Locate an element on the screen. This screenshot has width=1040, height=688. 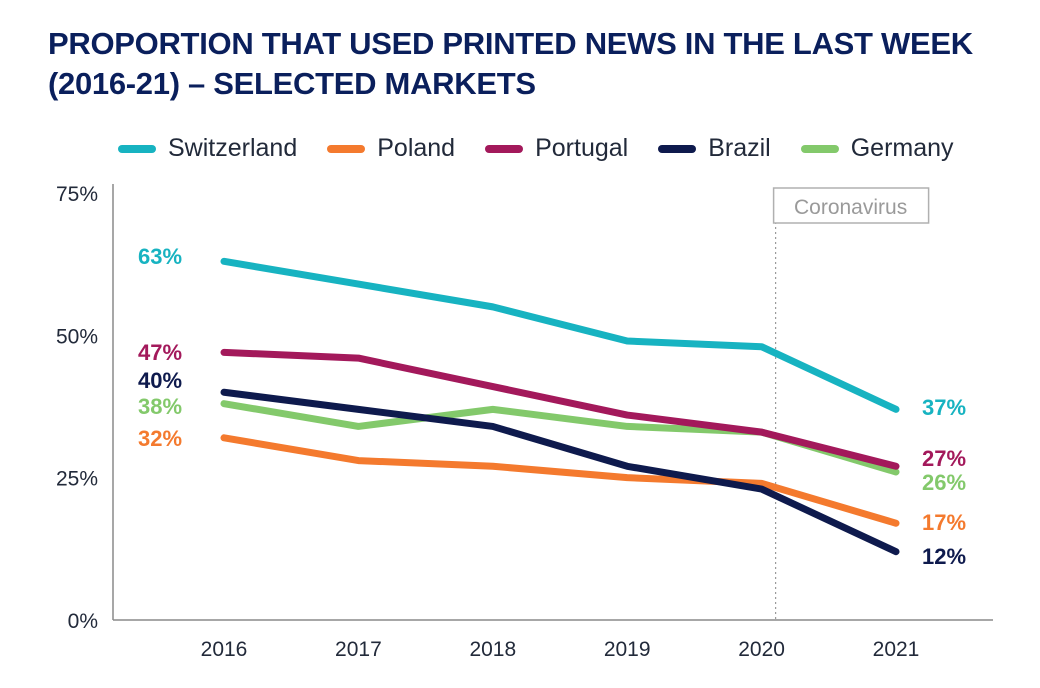
start-label-portugal: 47% is located at coordinates (160, 352).